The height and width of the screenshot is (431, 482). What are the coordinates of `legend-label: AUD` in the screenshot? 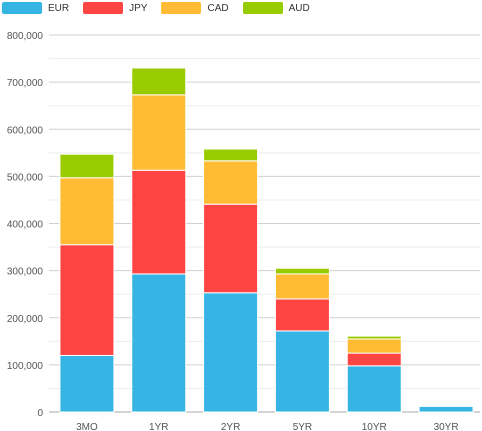 It's located at (299, 8).